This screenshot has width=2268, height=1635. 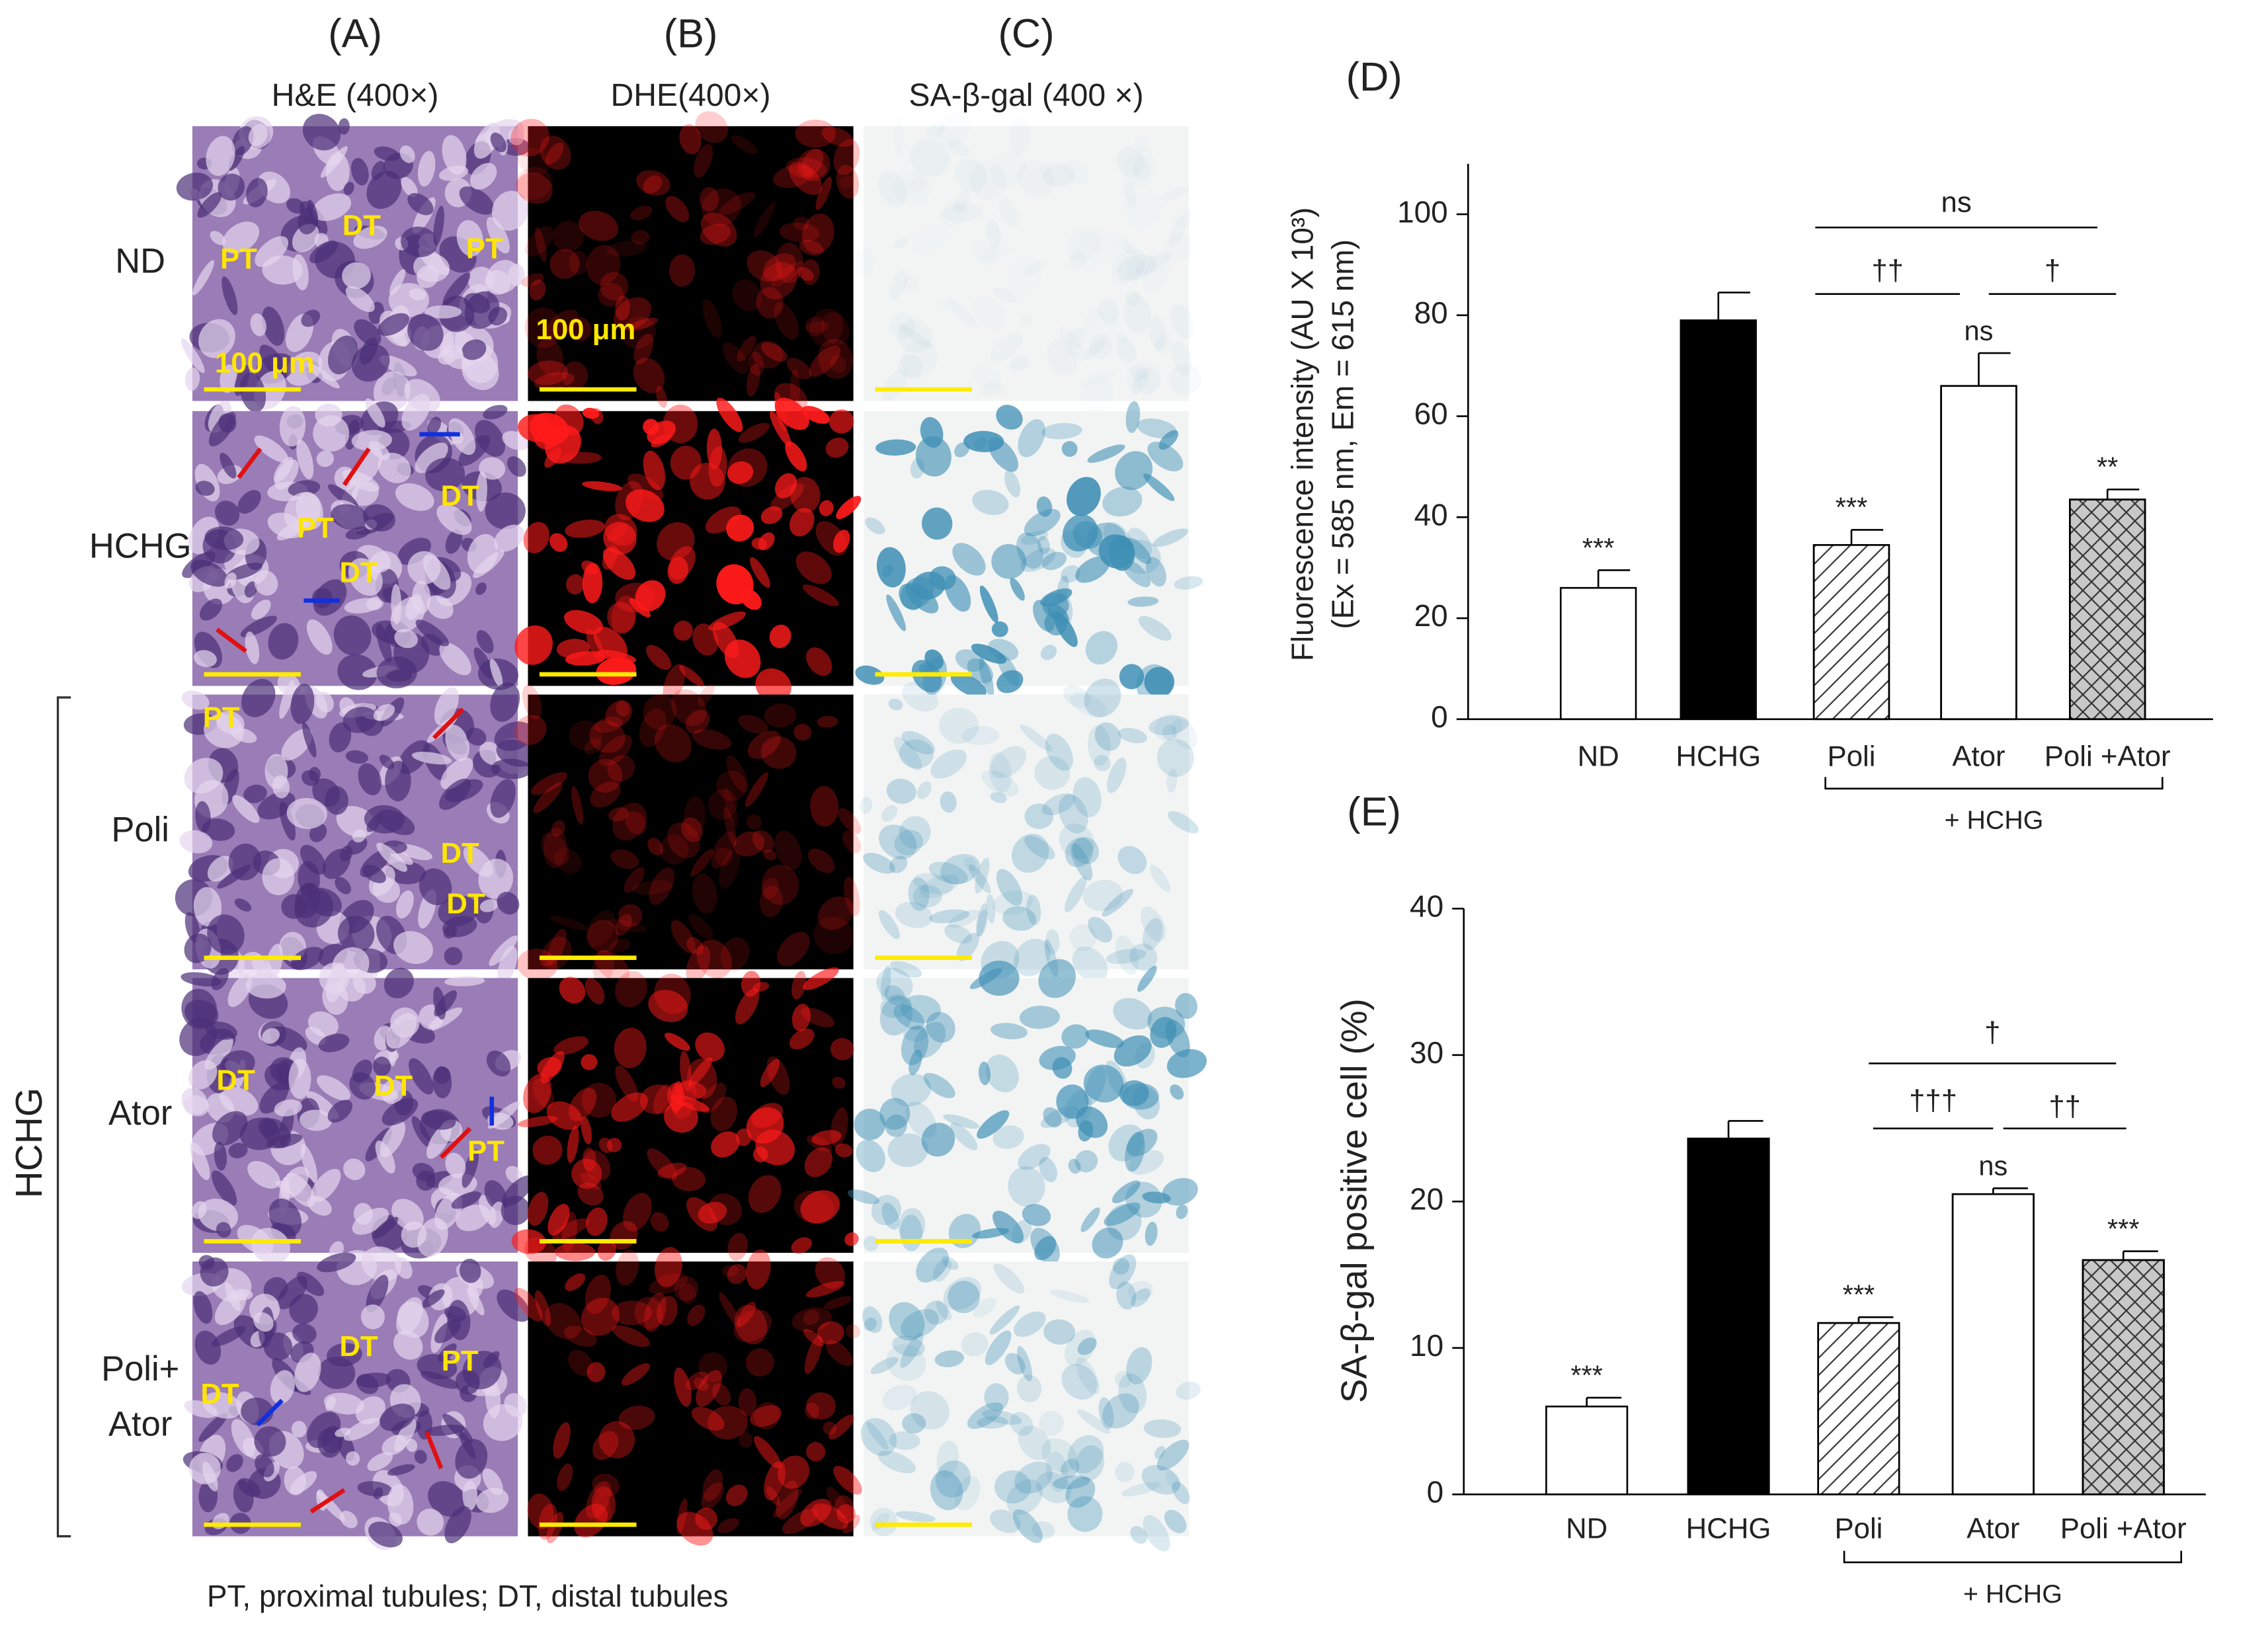 I want to click on column-title: H&E (400×), so click(x=356, y=95).